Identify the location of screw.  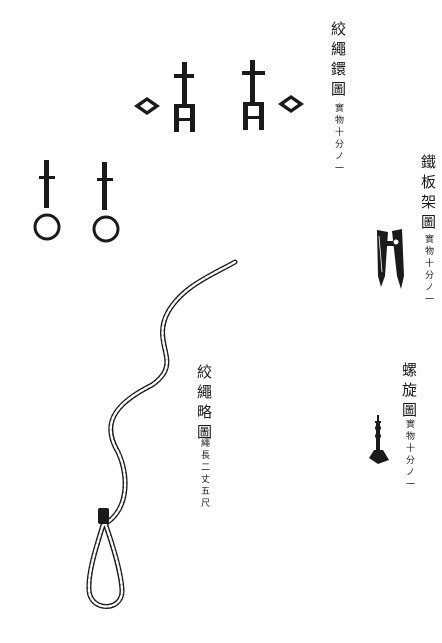
(379, 439).